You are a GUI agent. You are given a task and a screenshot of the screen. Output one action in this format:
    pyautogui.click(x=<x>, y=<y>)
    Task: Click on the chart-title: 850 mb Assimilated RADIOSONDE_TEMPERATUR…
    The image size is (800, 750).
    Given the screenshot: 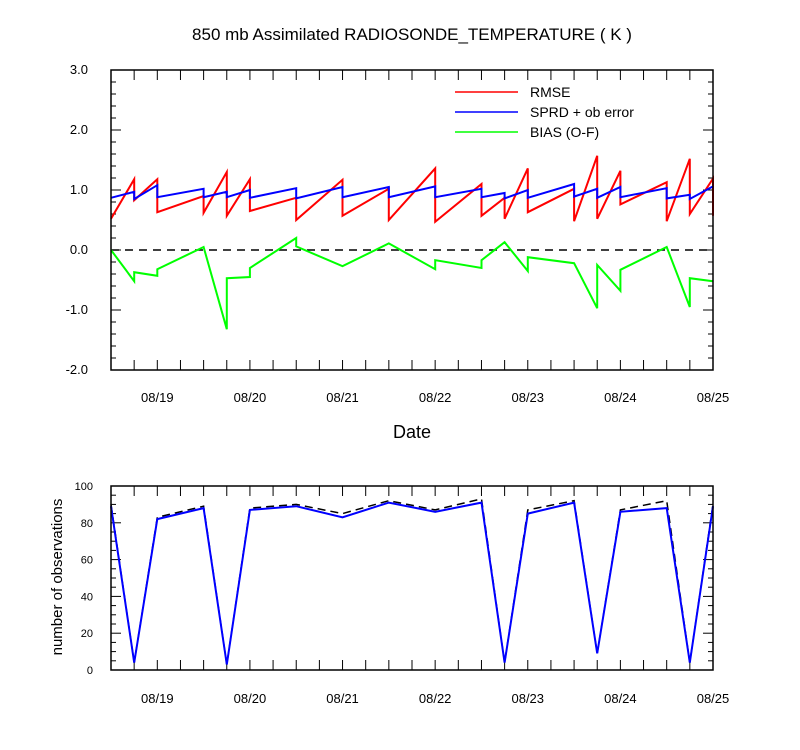 What is the action you would take?
    pyautogui.click(x=412, y=34)
    